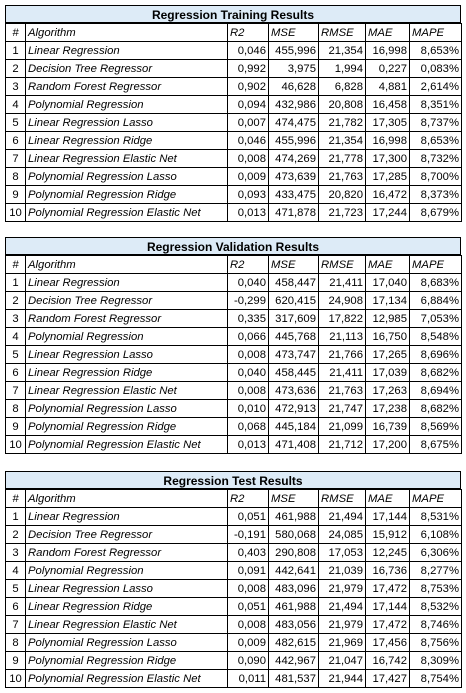  What do you see at coordinates (342, 140) in the screenshot?
I see `cell-rmse: 21,354` at bounding box center [342, 140].